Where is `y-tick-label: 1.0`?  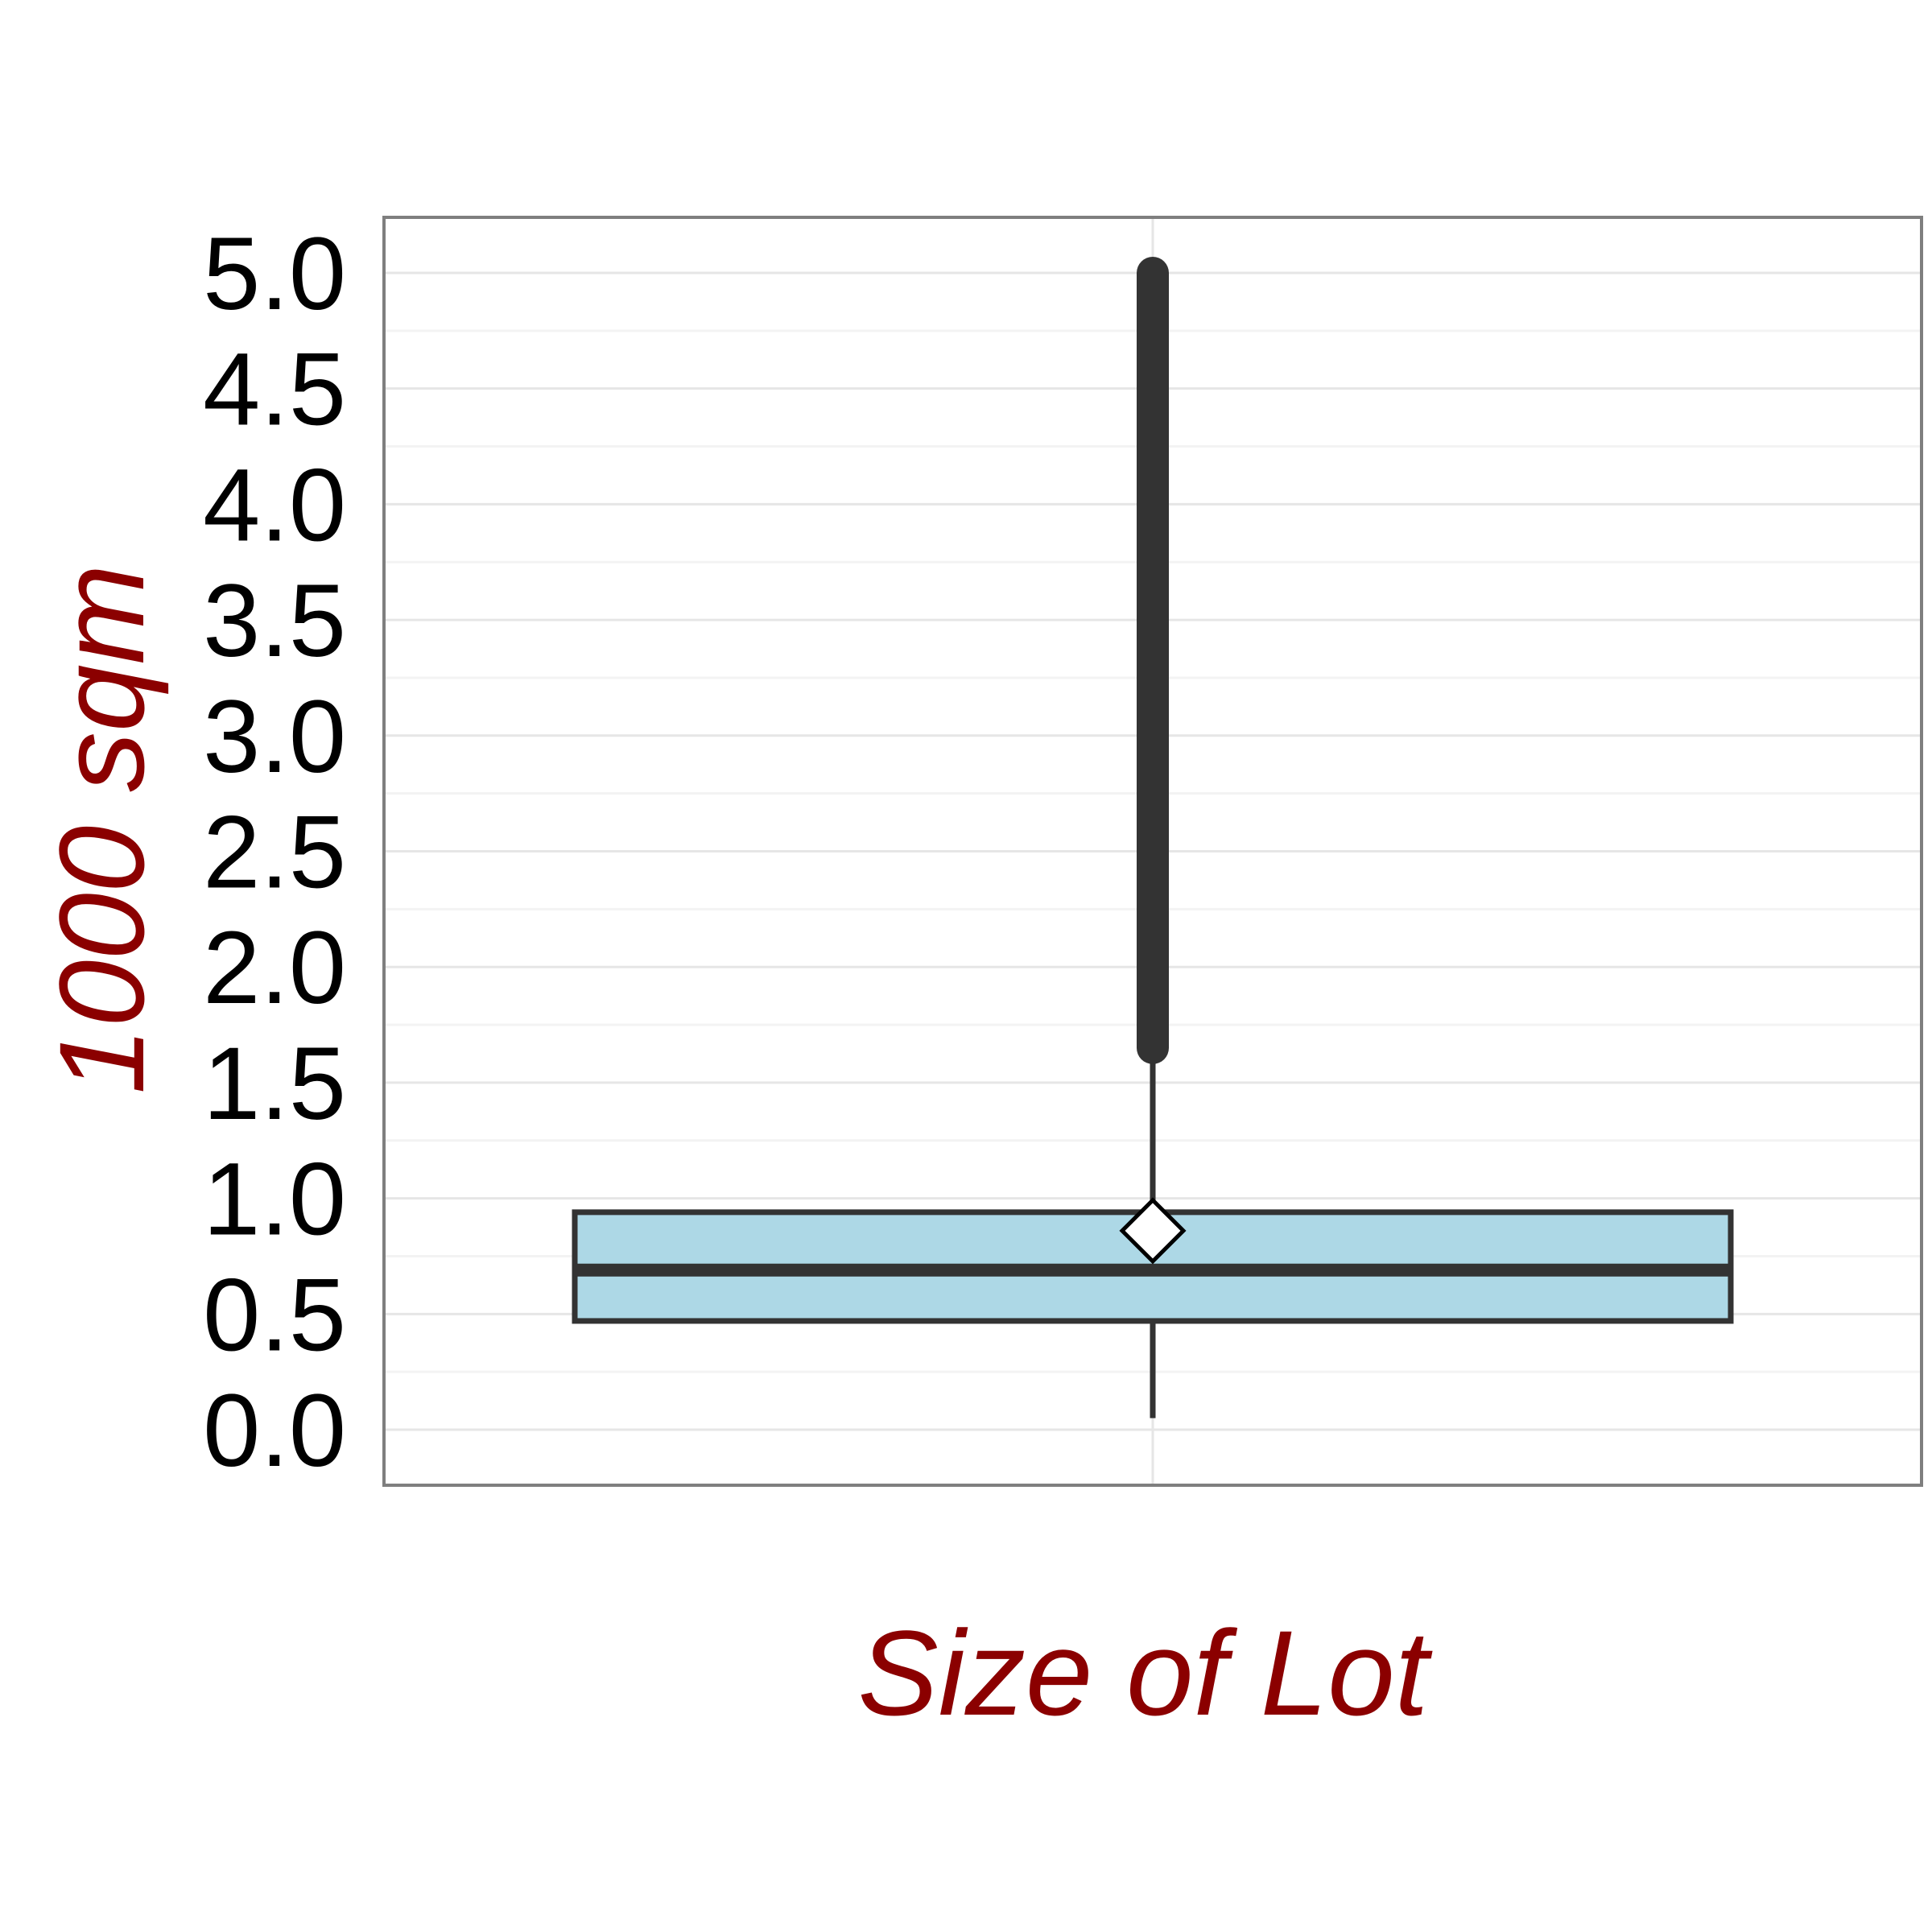
y-tick-label: 1.0 is located at coordinates (274, 1199).